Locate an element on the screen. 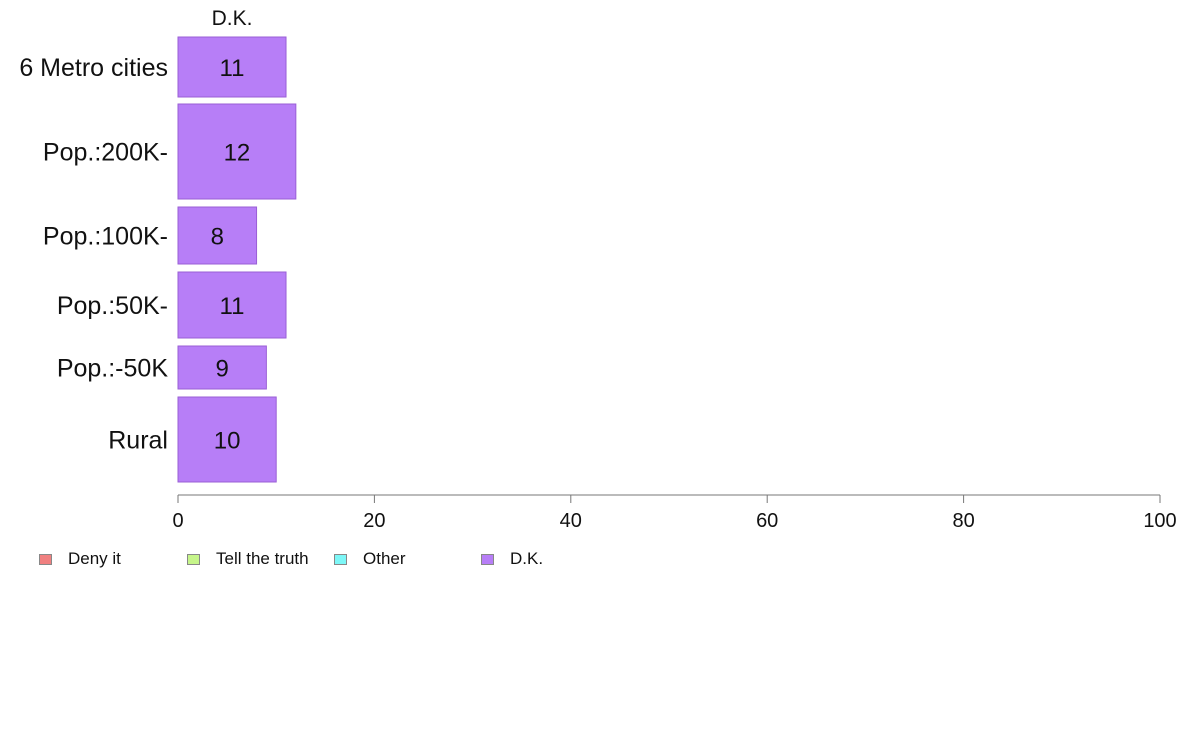 The height and width of the screenshot is (736, 1188). legend-item-deny-it: Deny it is located at coordinates (80, 559).